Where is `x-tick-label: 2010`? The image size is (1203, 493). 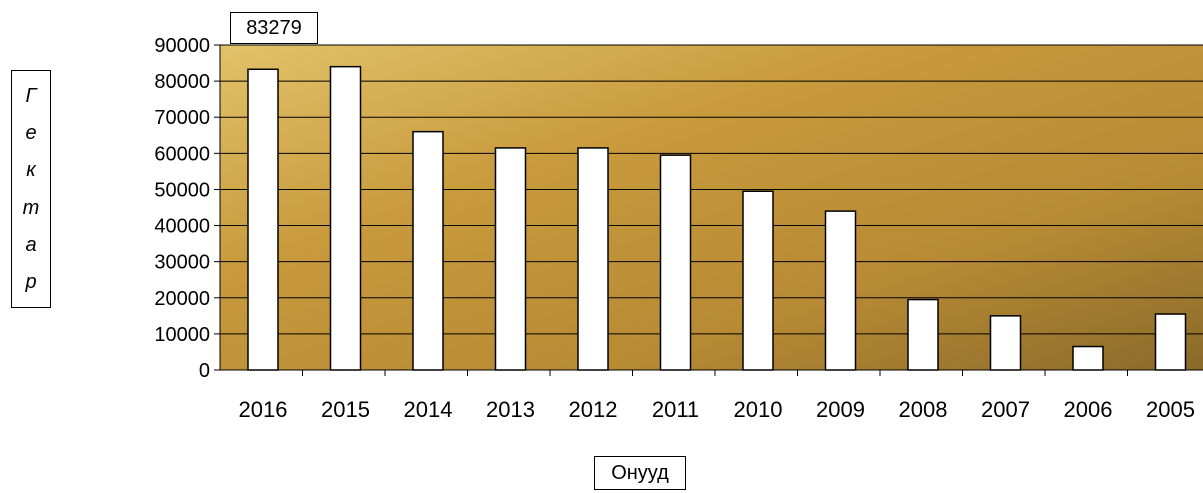
x-tick-label: 2010 is located at coordinates (758, 409).